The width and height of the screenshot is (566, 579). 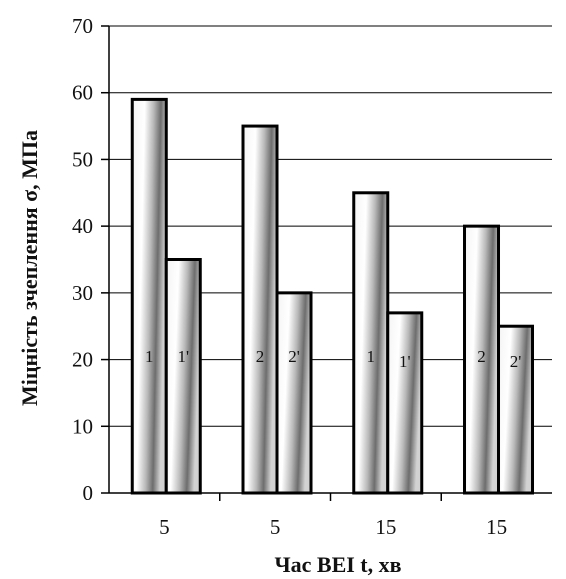 What do you see at coordinates (82, 426) in the screenshot?
I see `y-tick-label: 10` at bounding box center [82, 426].